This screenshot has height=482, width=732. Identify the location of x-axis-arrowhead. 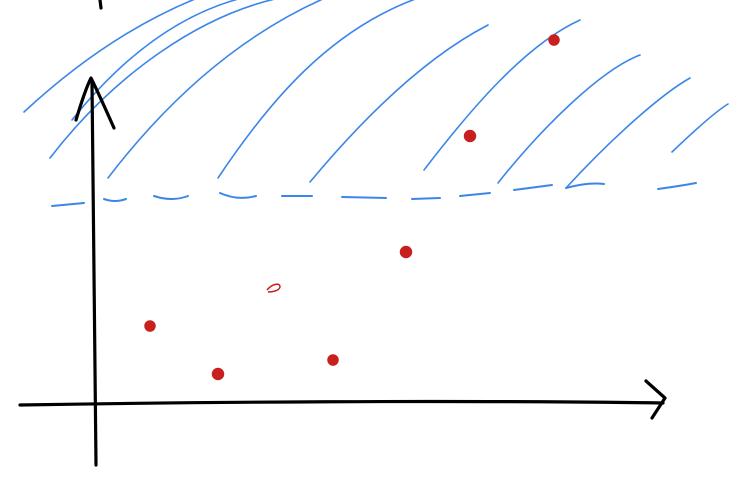
(655, 399).